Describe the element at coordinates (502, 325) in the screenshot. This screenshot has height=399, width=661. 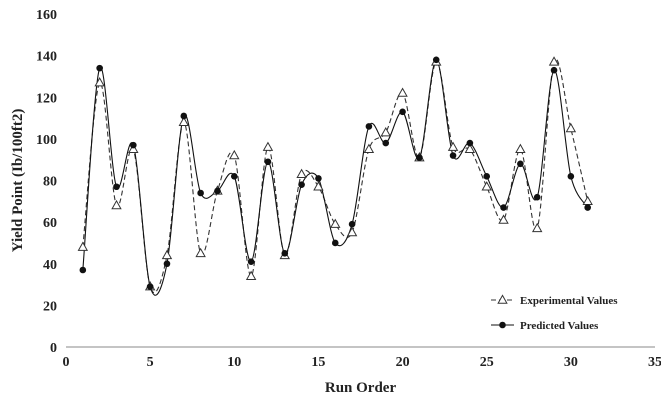
I see `legend-marker-circle-icon` at that location.